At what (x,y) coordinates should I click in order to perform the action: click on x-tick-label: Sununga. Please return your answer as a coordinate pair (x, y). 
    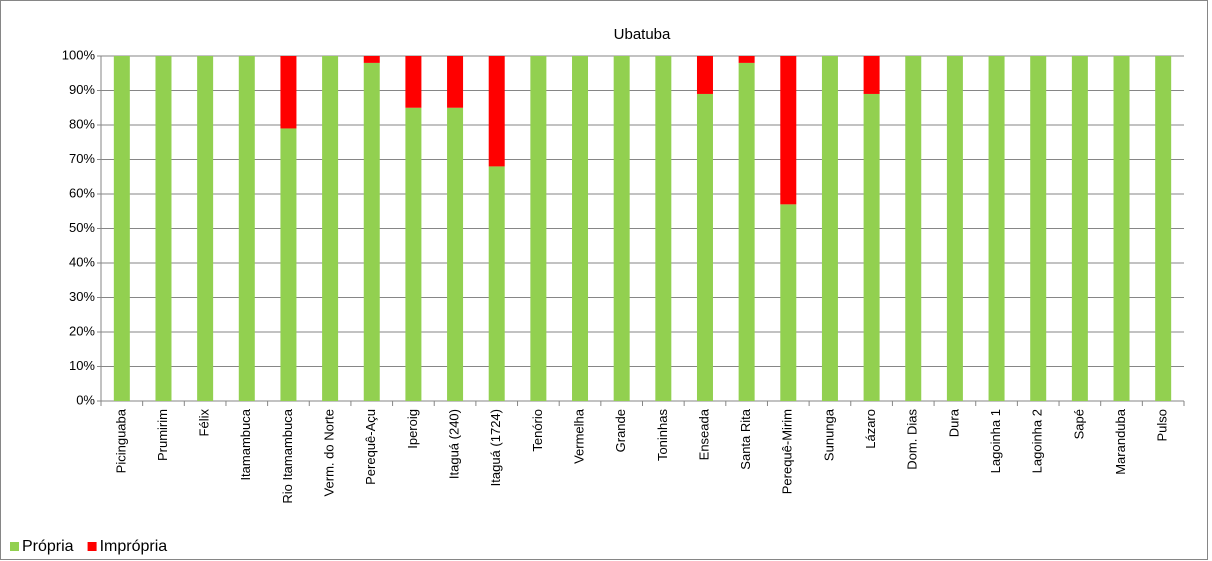
    Looking at the image, I should click on (828, 434).